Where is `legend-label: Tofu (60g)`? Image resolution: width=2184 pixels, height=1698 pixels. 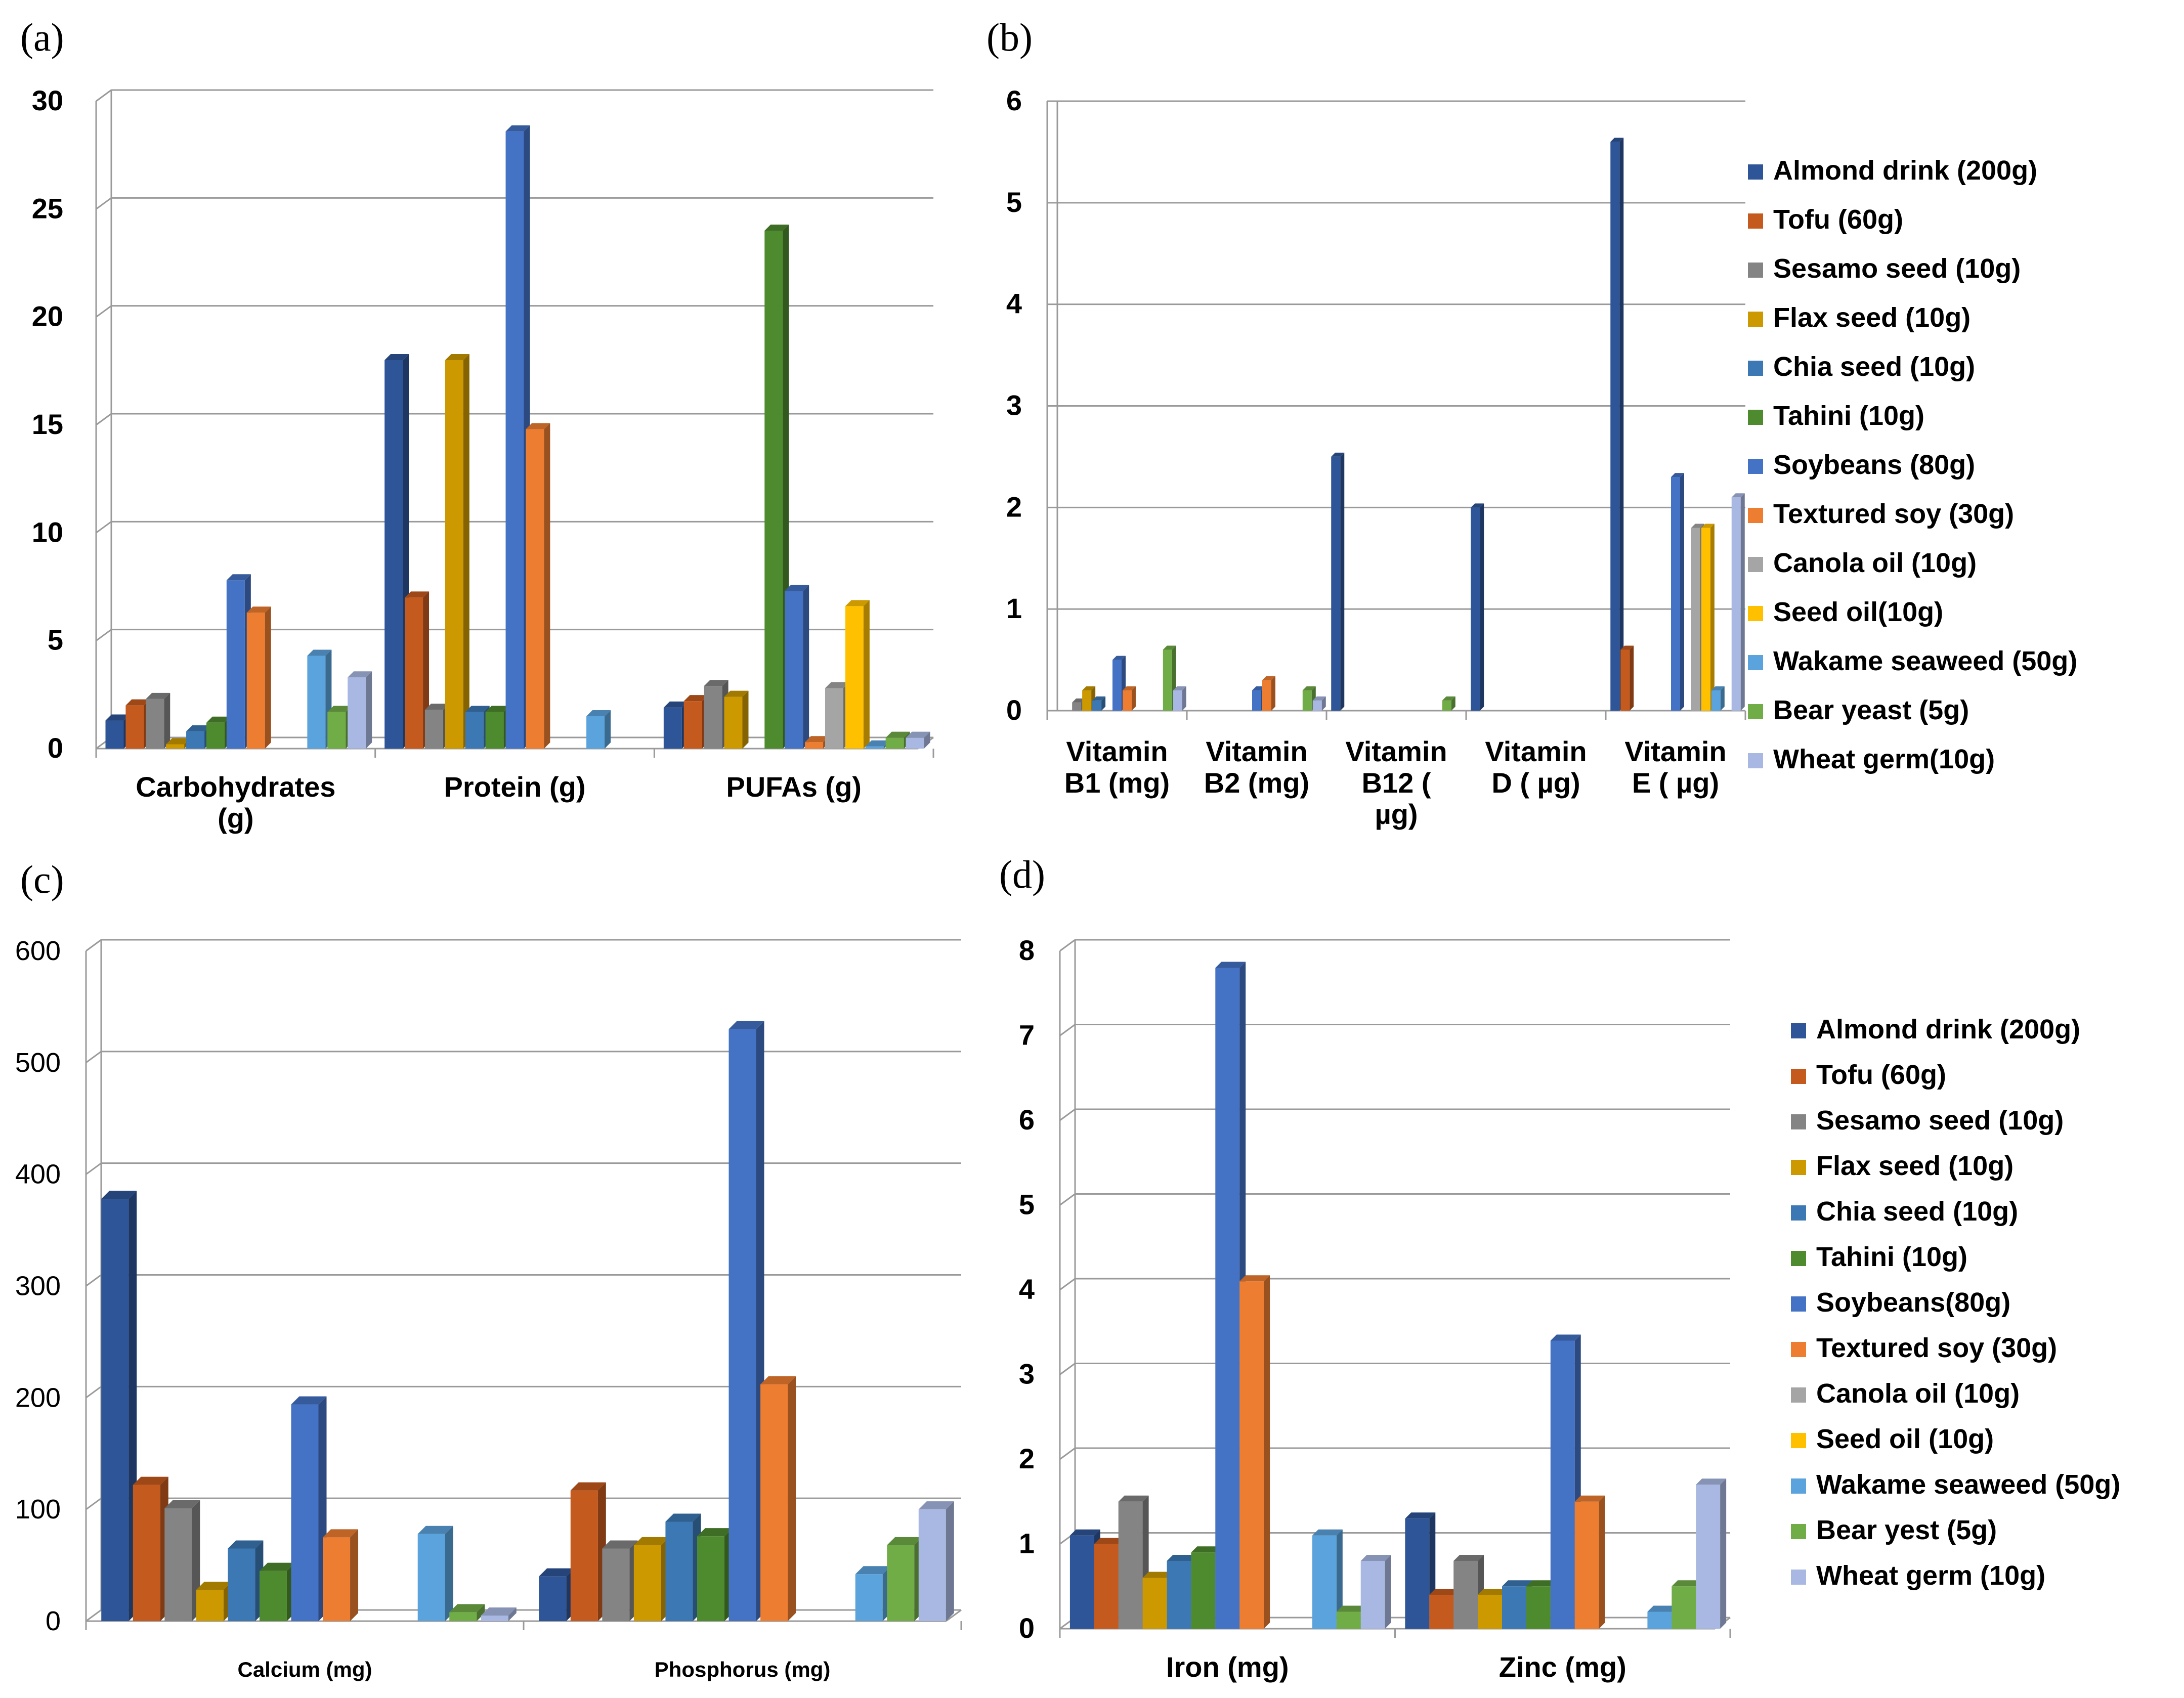 legend-label: Tofu (60g) is located at coordinates (1881, 1075).